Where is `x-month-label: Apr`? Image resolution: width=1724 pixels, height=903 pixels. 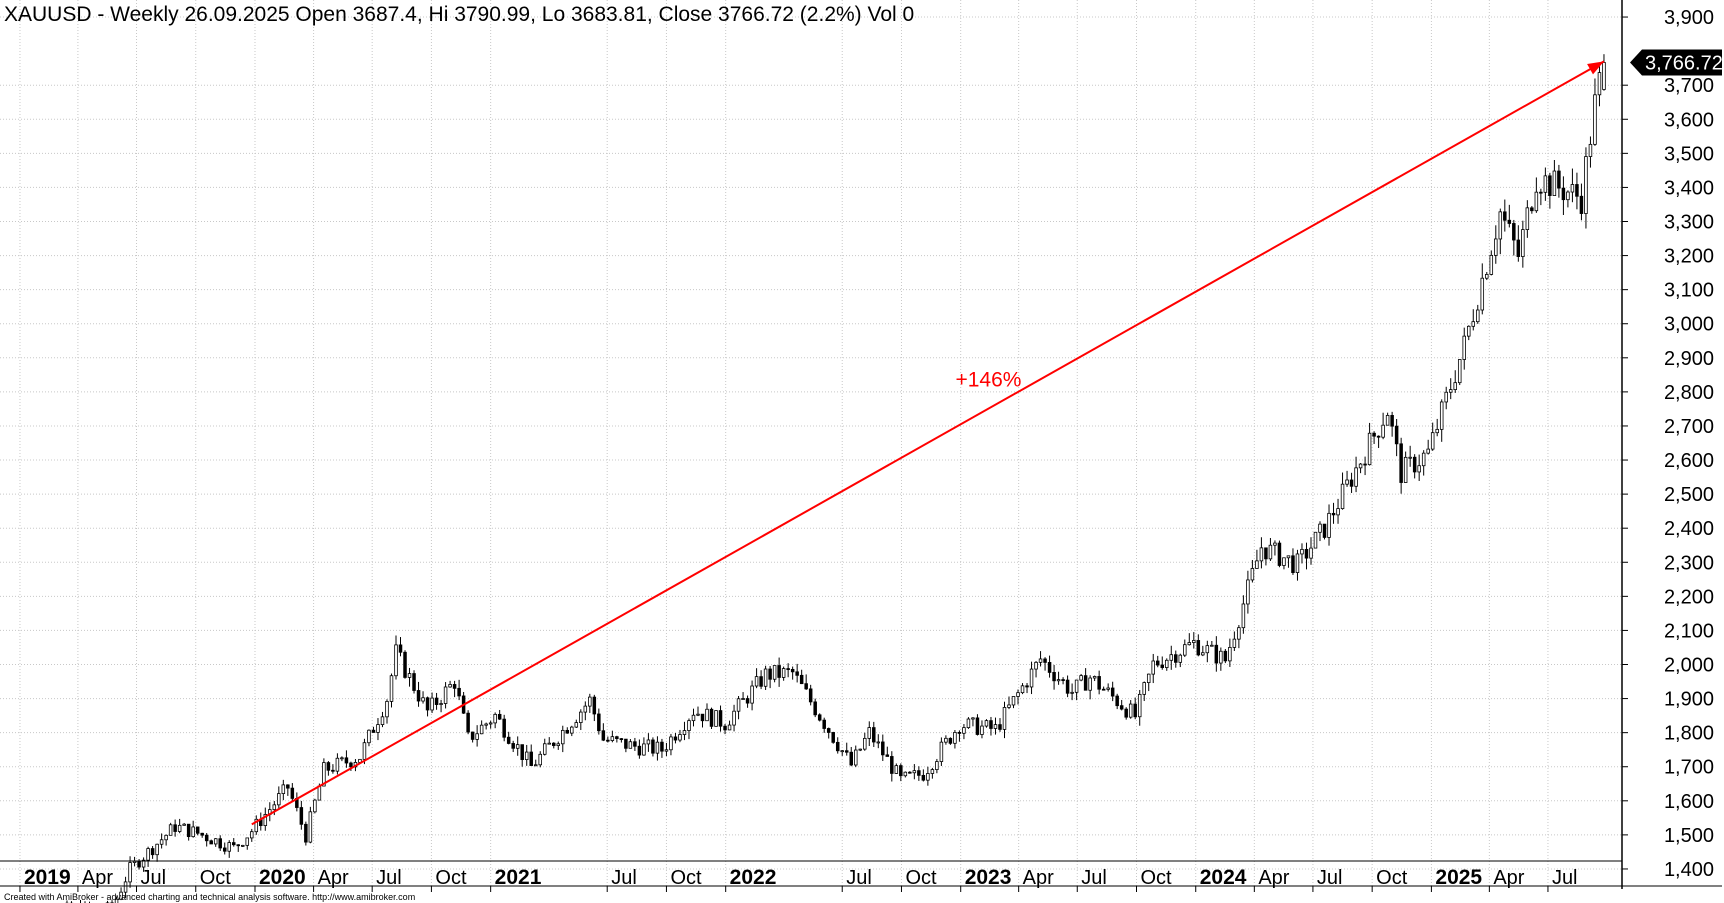 x-month-label: Apr is located at coordinates (333, 878).